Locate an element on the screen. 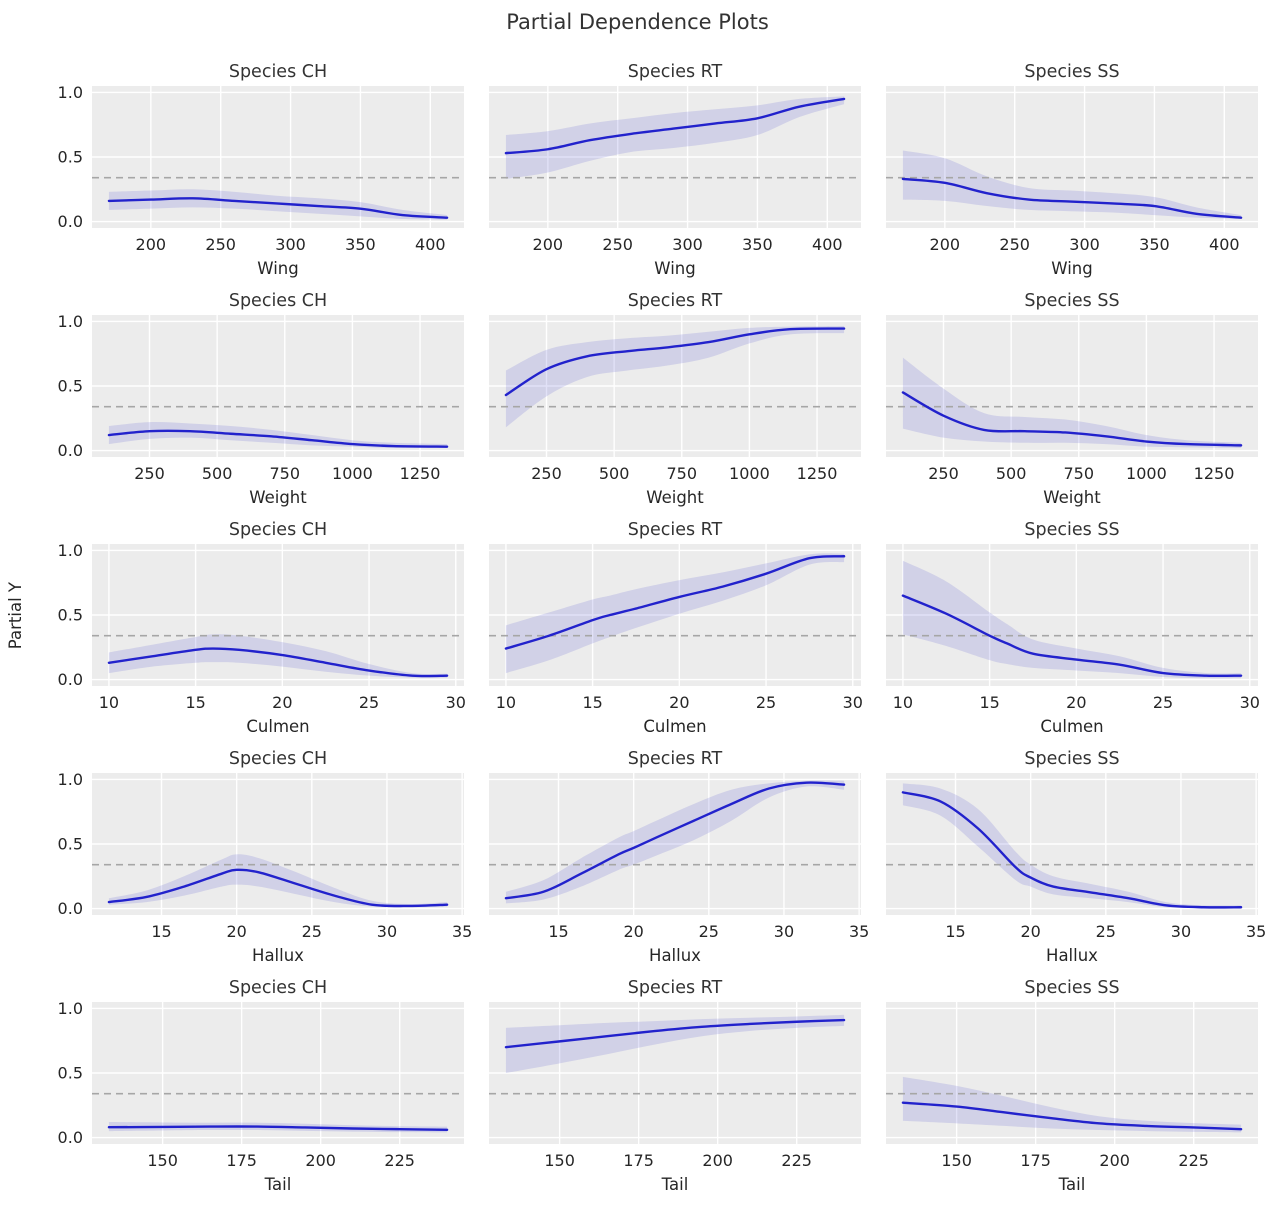 Image resolution: width=1275 pixels, height=1211 pixels. plot-area: 200 250 300 350 400 is located at coordinates (1072, 170).